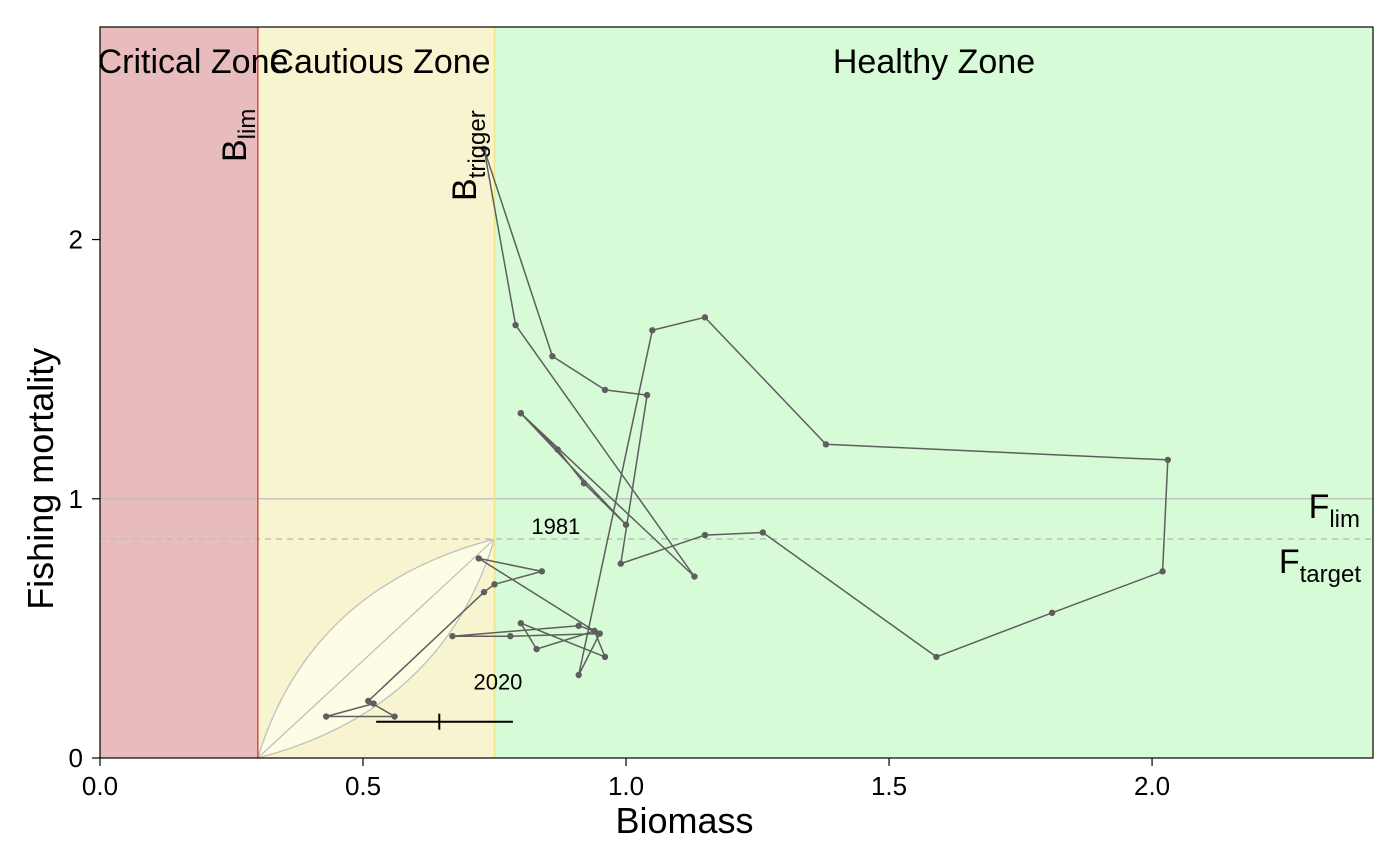 Image resolution: width=1400 pixels, height=866 pixels. I want to click on y-tick-label-2: 2, so click(76, 240).